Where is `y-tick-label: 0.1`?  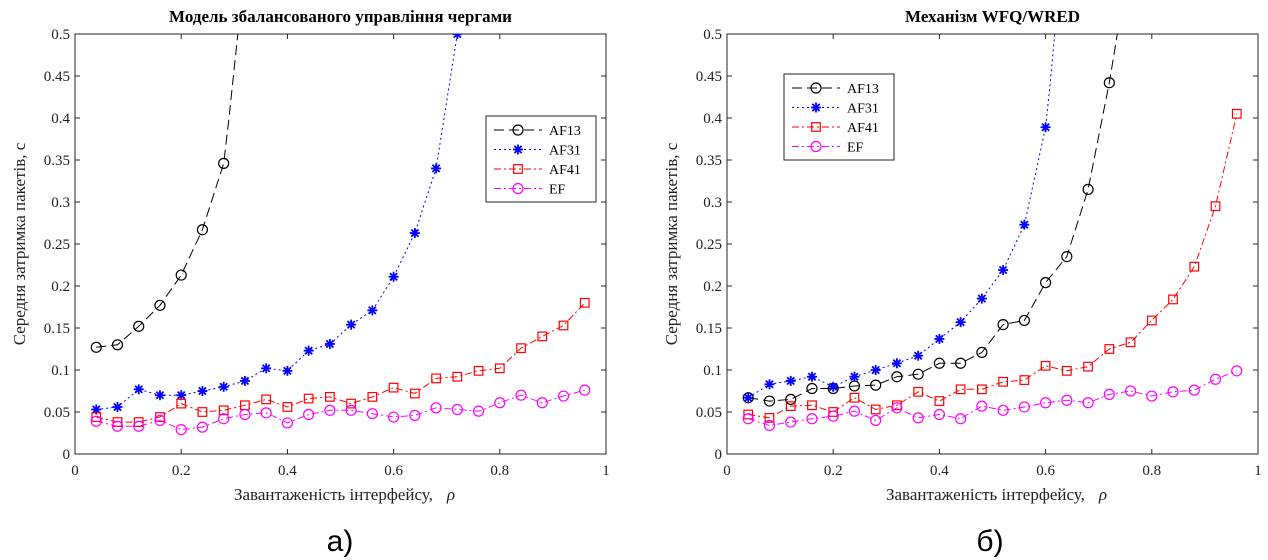
y-tick-label: 0.1 is located at coordinates (712, 371).